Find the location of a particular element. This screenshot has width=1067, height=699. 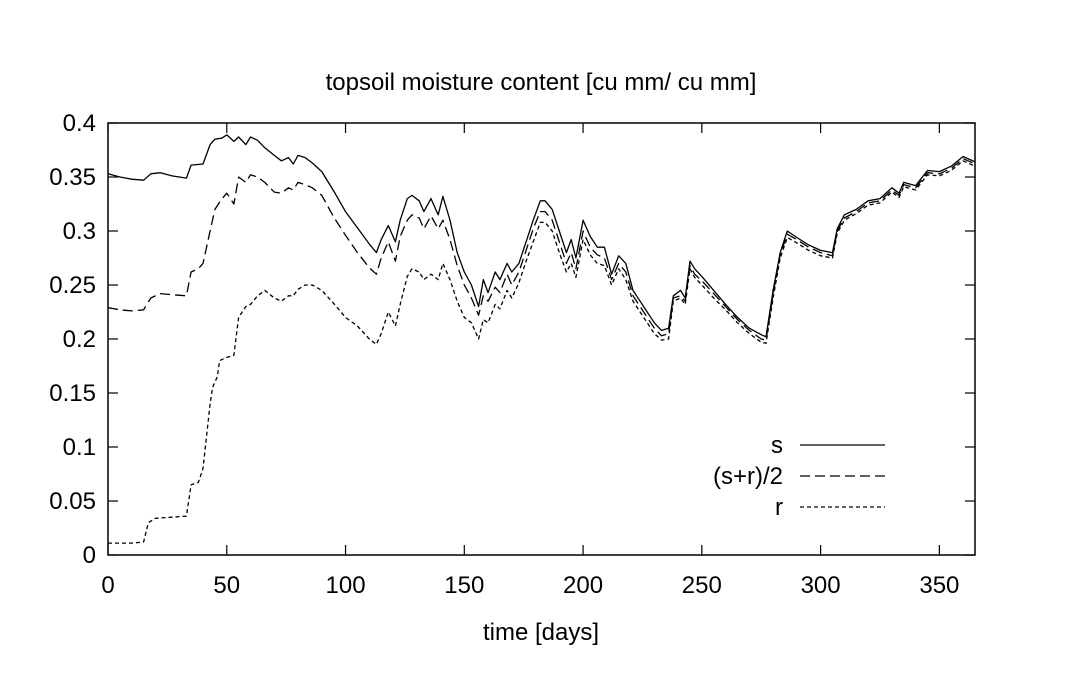

y-tick-label: 0.3 is located at coordinates (79, 231).